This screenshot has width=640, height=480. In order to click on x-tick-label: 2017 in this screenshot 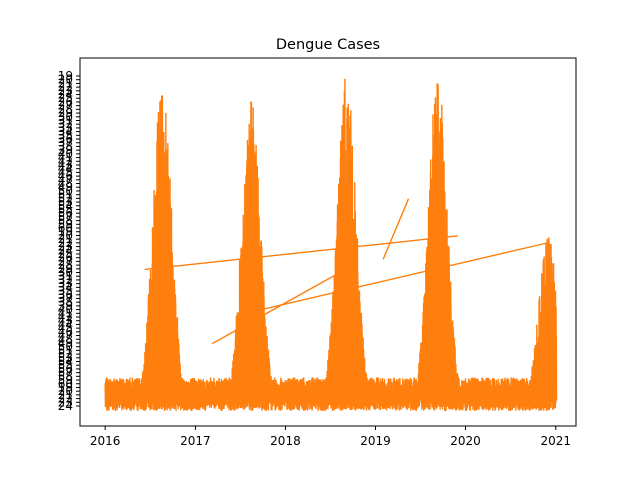, I will do `click(195, 441)`.